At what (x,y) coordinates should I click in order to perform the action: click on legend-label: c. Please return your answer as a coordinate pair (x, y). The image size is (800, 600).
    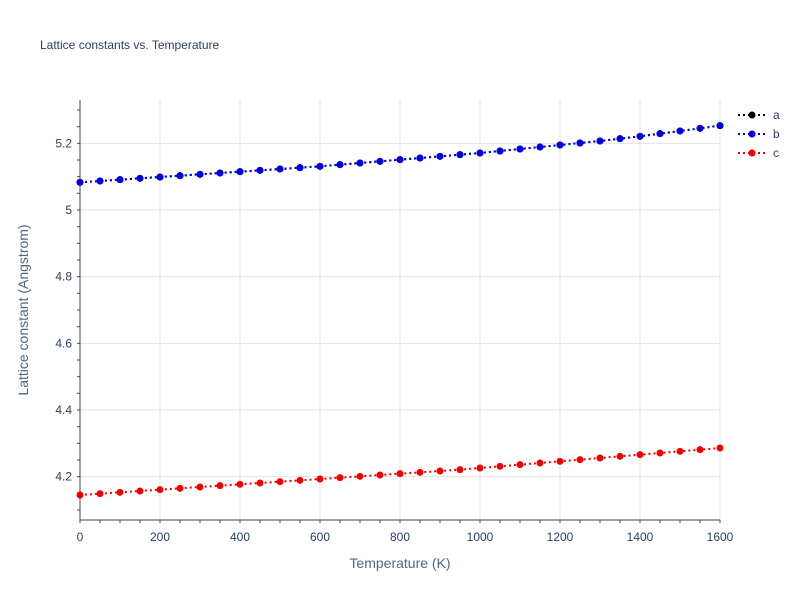
    Looking at the image, I should click on (776, 153).